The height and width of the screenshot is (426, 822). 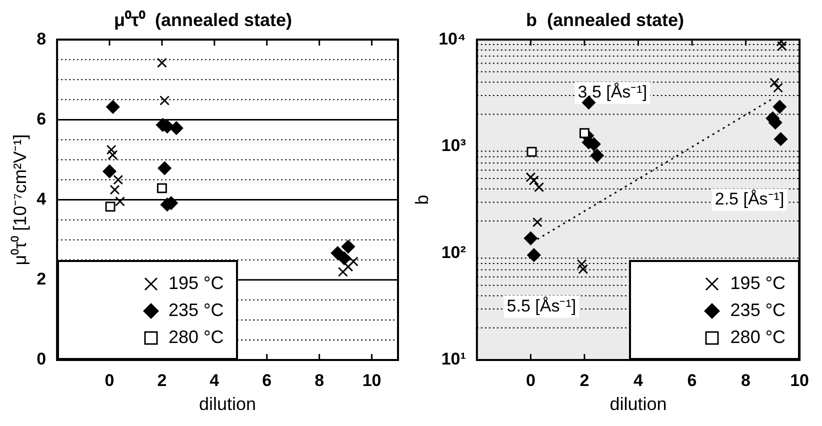 What do you see at coordinates (203, 20) in the screenshot?
I see `chart-title: μ⁰τ⁰ (annealed state)` at bounding box center [203, 20].